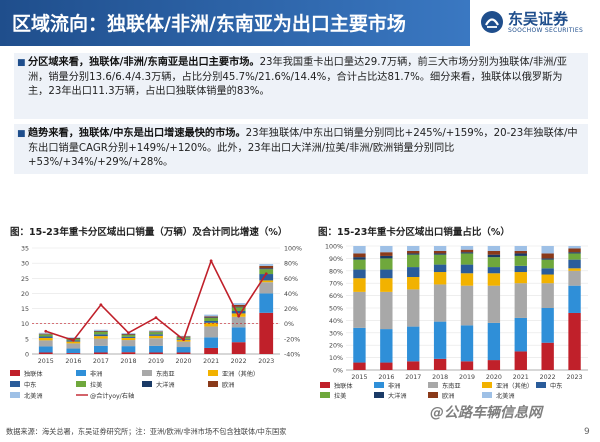  I want to click on y-tick-label: 35, so click(25, 249).